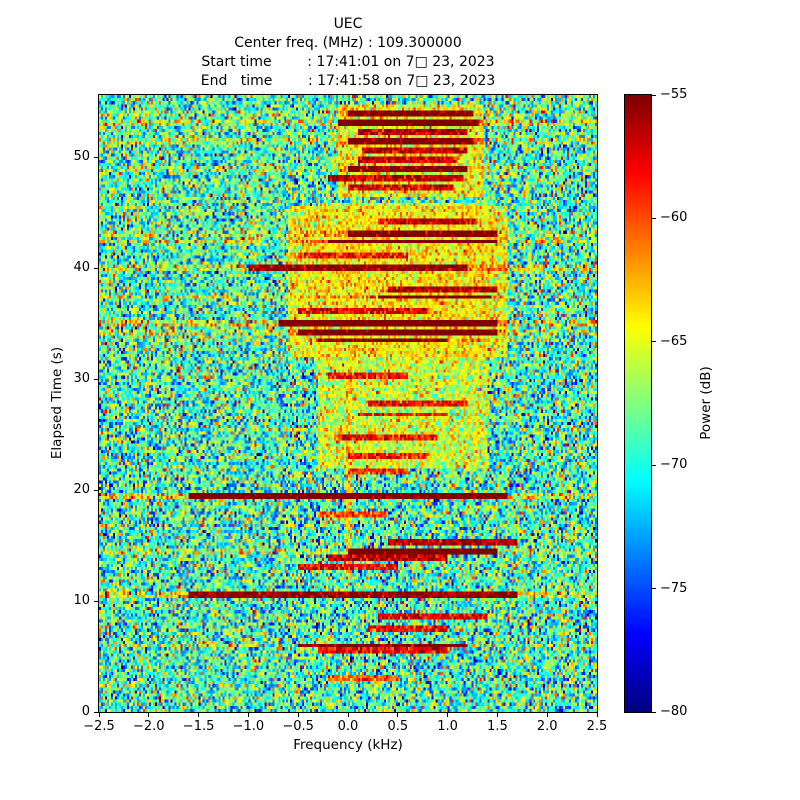 Image resolution: width=800 pixels, height=800 pixels. I want to click on x-tick-label: −0.5, so click(298, 726).